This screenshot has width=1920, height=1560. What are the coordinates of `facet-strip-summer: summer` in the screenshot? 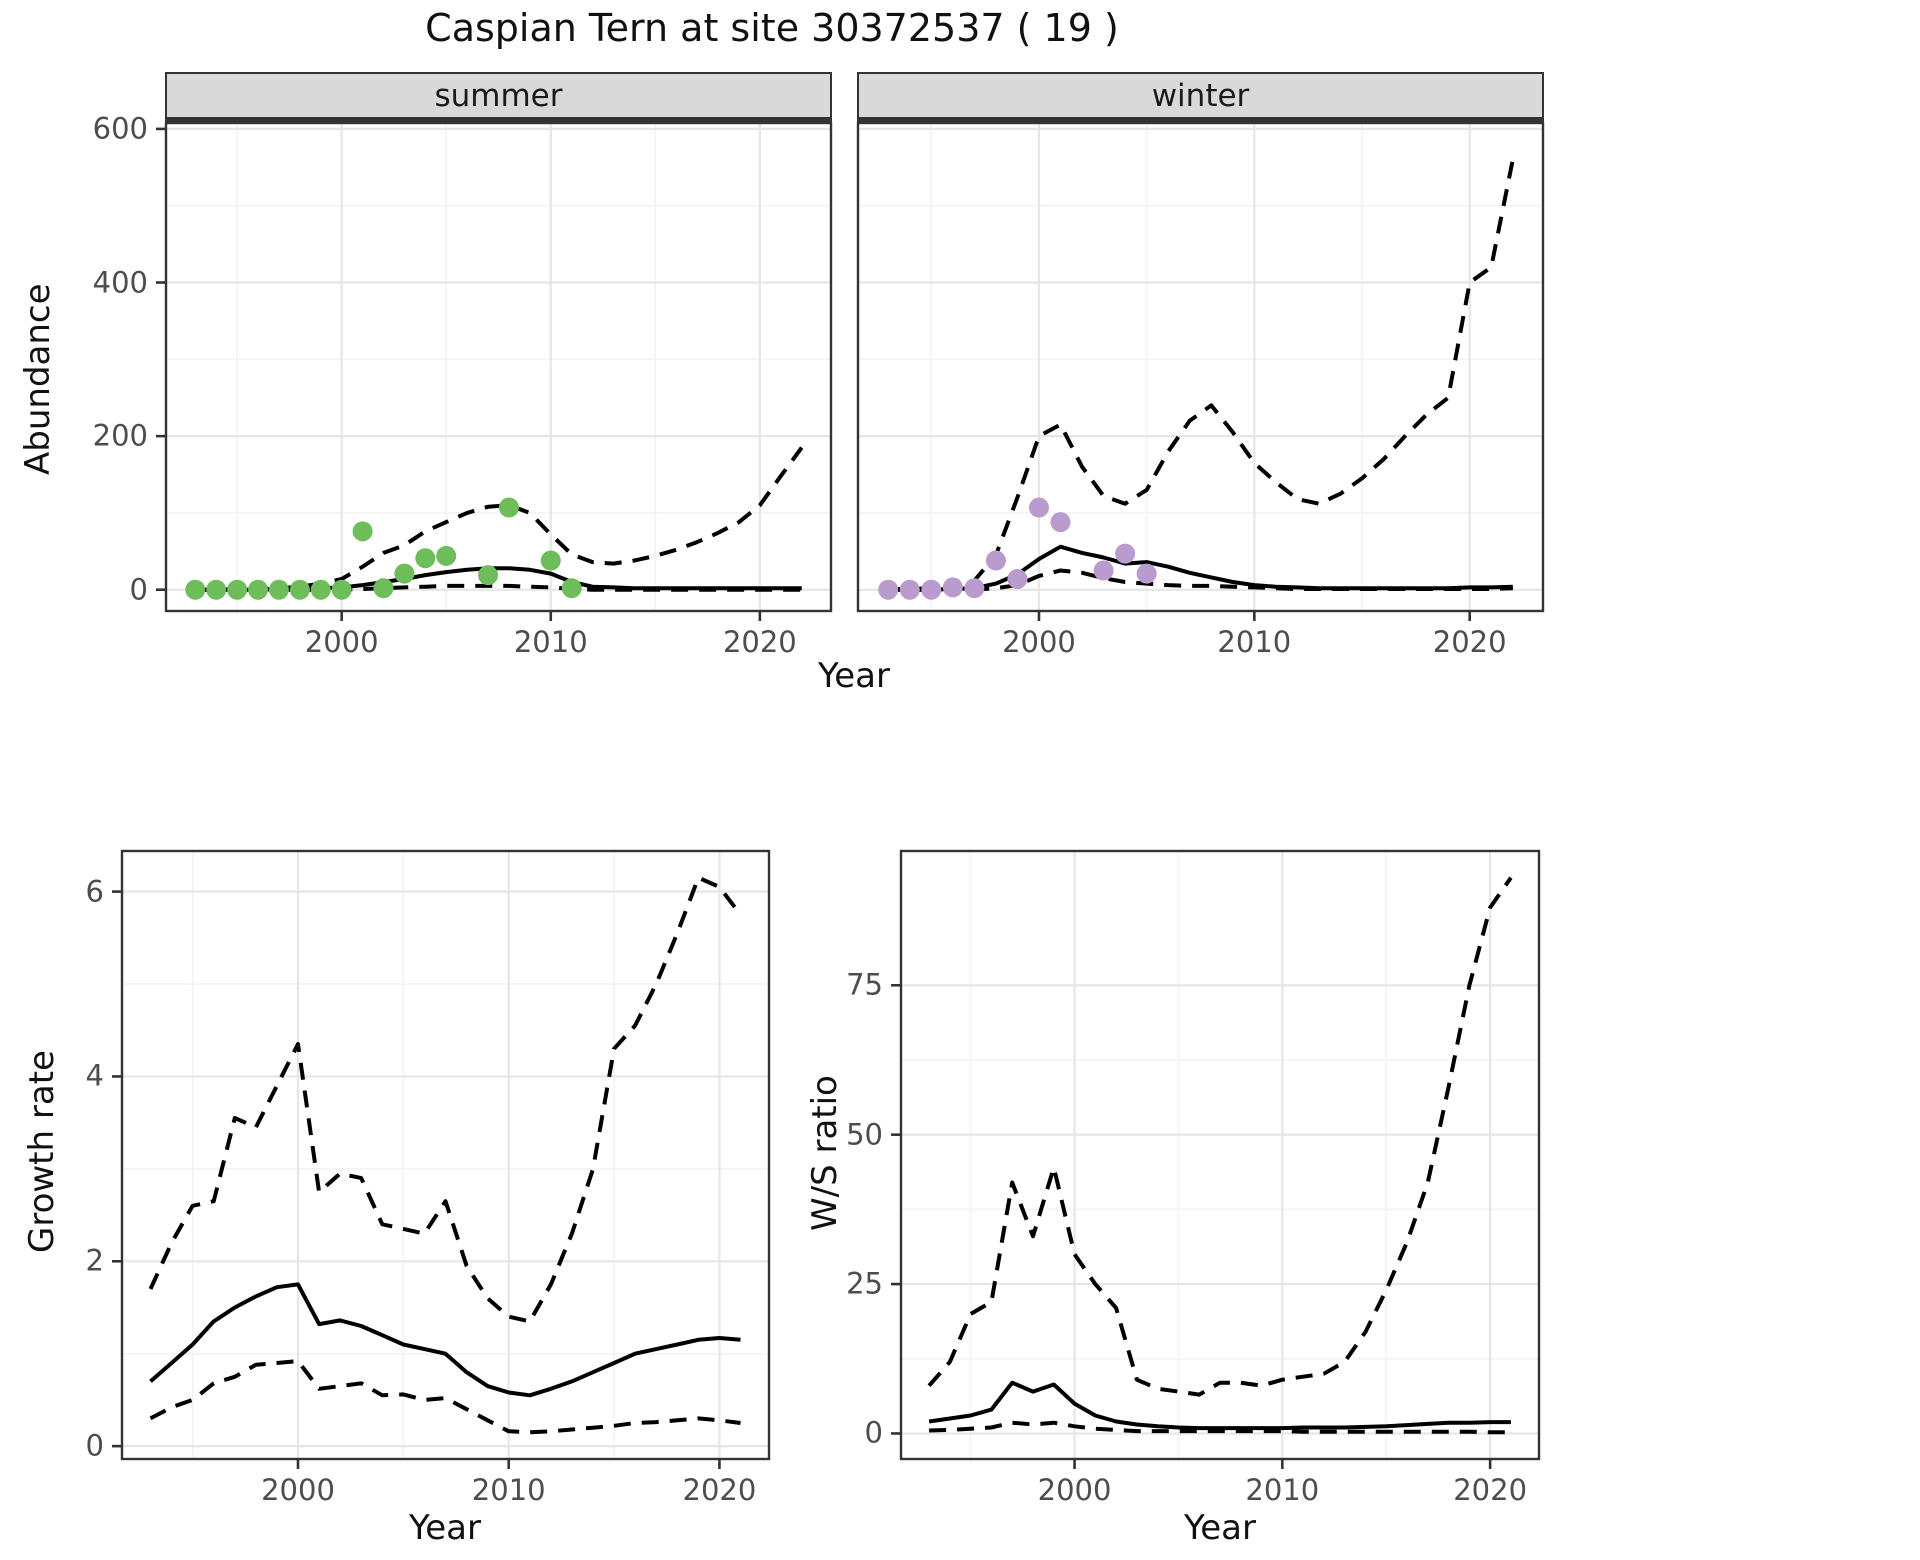 It's located at (498, 97).